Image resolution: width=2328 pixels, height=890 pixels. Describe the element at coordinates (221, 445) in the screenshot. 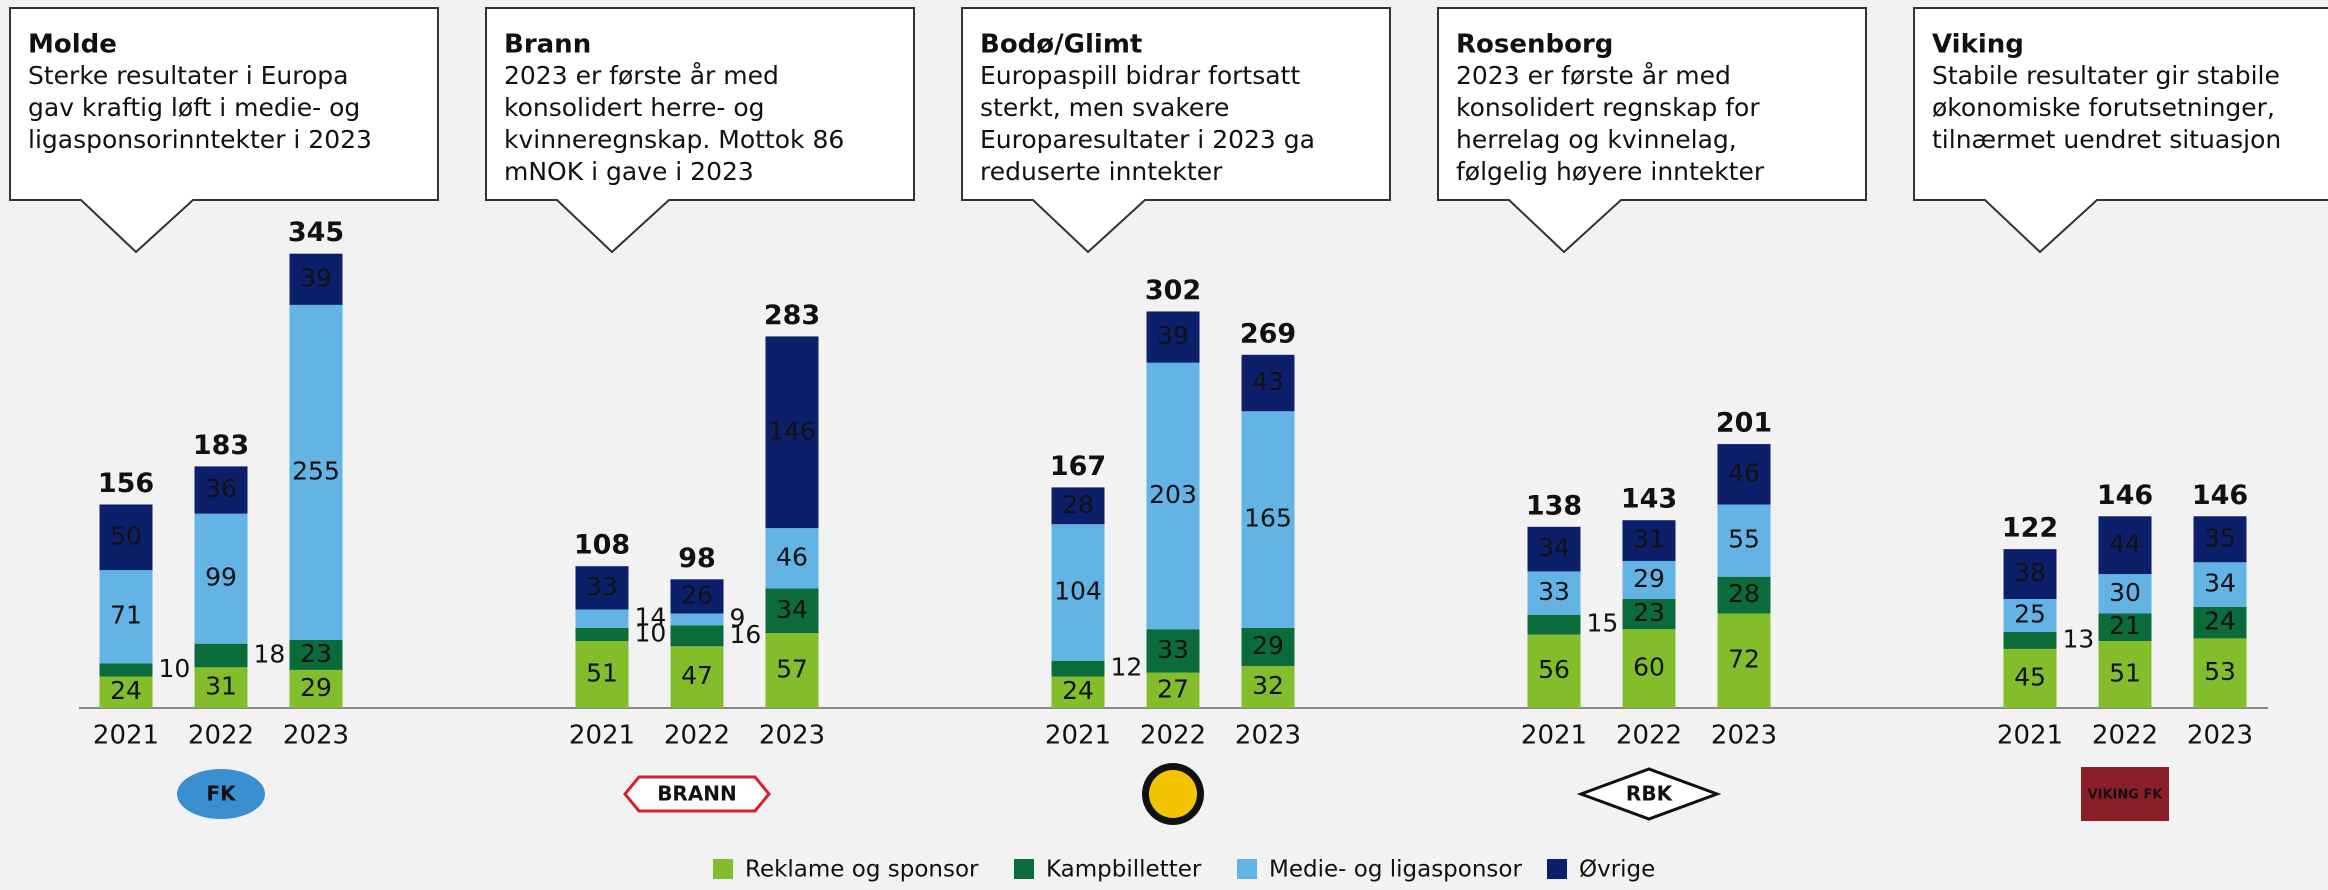

I see `total-label: 183` at that location.